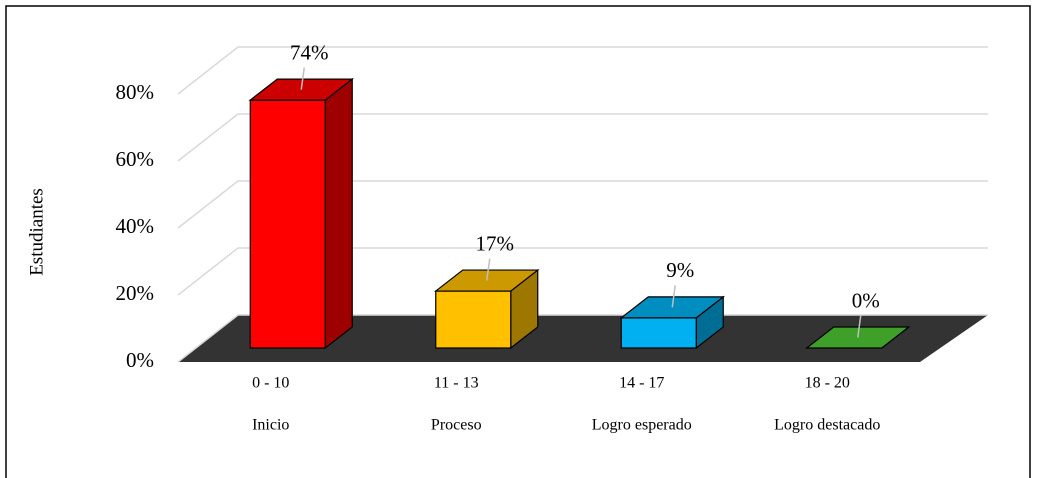 The image size is (1038, 478). I want to click on y-tick-label: 0%, so click(140, 360).